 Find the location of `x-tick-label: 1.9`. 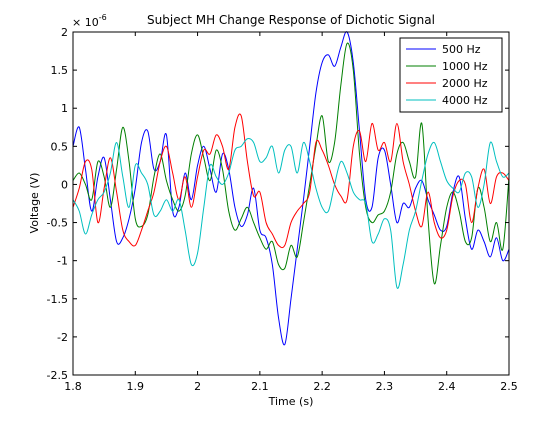

x-tick-label: 1.9 is located at coordinates (136, 386).